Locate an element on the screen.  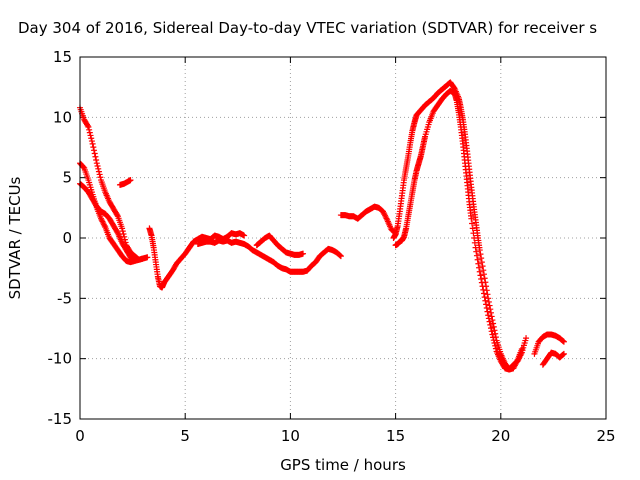
y-tick-label: 15 is located at coordinates (62, 57).